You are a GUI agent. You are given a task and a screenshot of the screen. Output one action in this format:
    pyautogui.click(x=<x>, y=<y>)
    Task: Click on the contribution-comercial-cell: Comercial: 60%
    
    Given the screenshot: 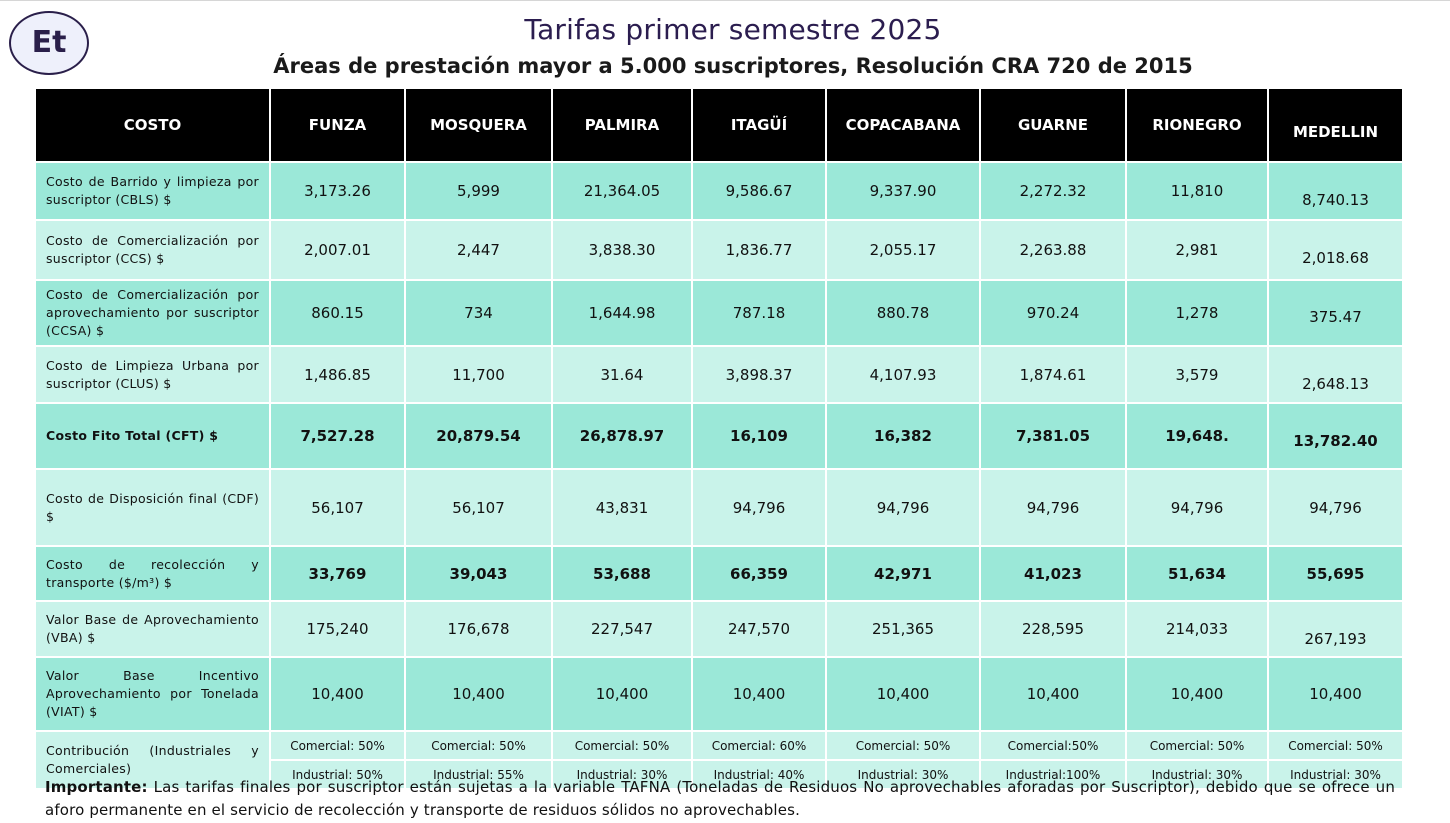 What is the action you would take?
    pyautogui.click(x=759, y=745)
    